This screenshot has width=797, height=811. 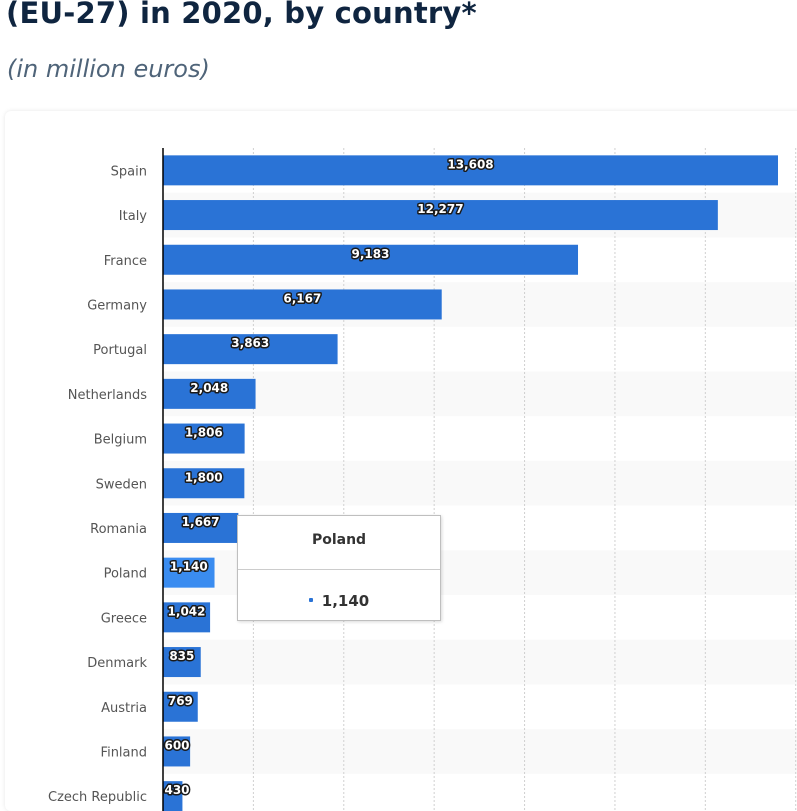 I want to click on category-label: Netherlands, so click(x=107, y=395).